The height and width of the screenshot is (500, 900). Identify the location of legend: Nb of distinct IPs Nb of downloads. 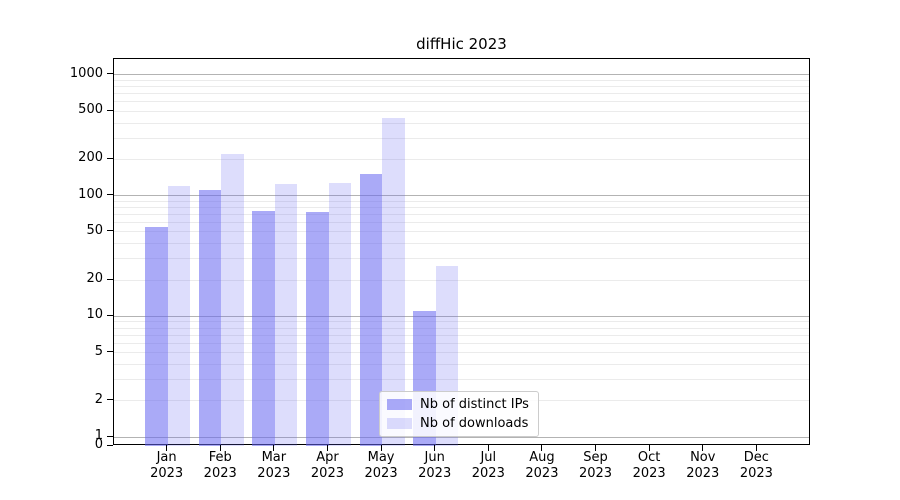
(459, 414).